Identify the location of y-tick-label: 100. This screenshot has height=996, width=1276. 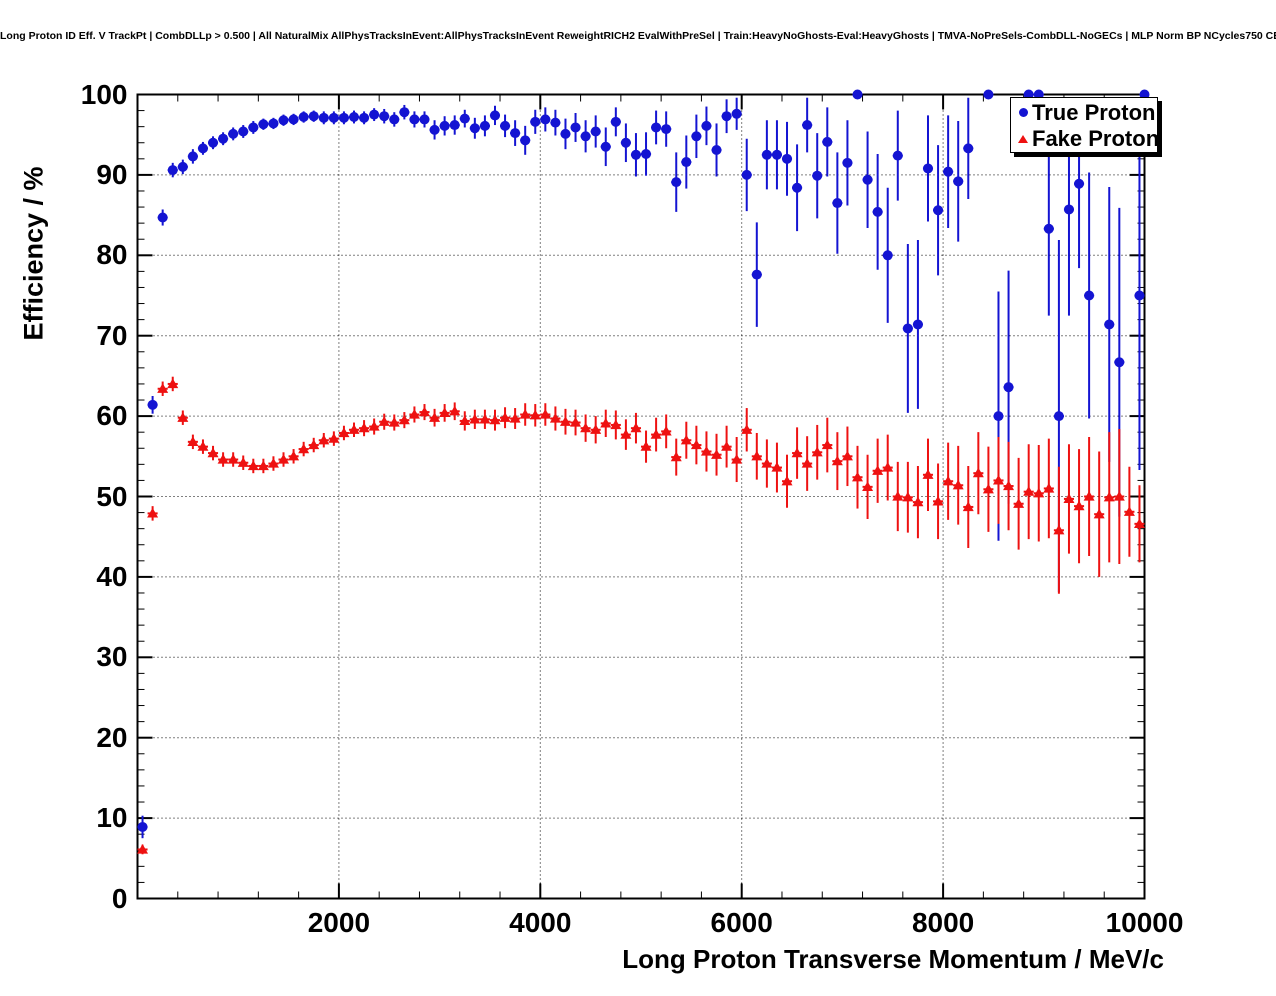
(104, 94).